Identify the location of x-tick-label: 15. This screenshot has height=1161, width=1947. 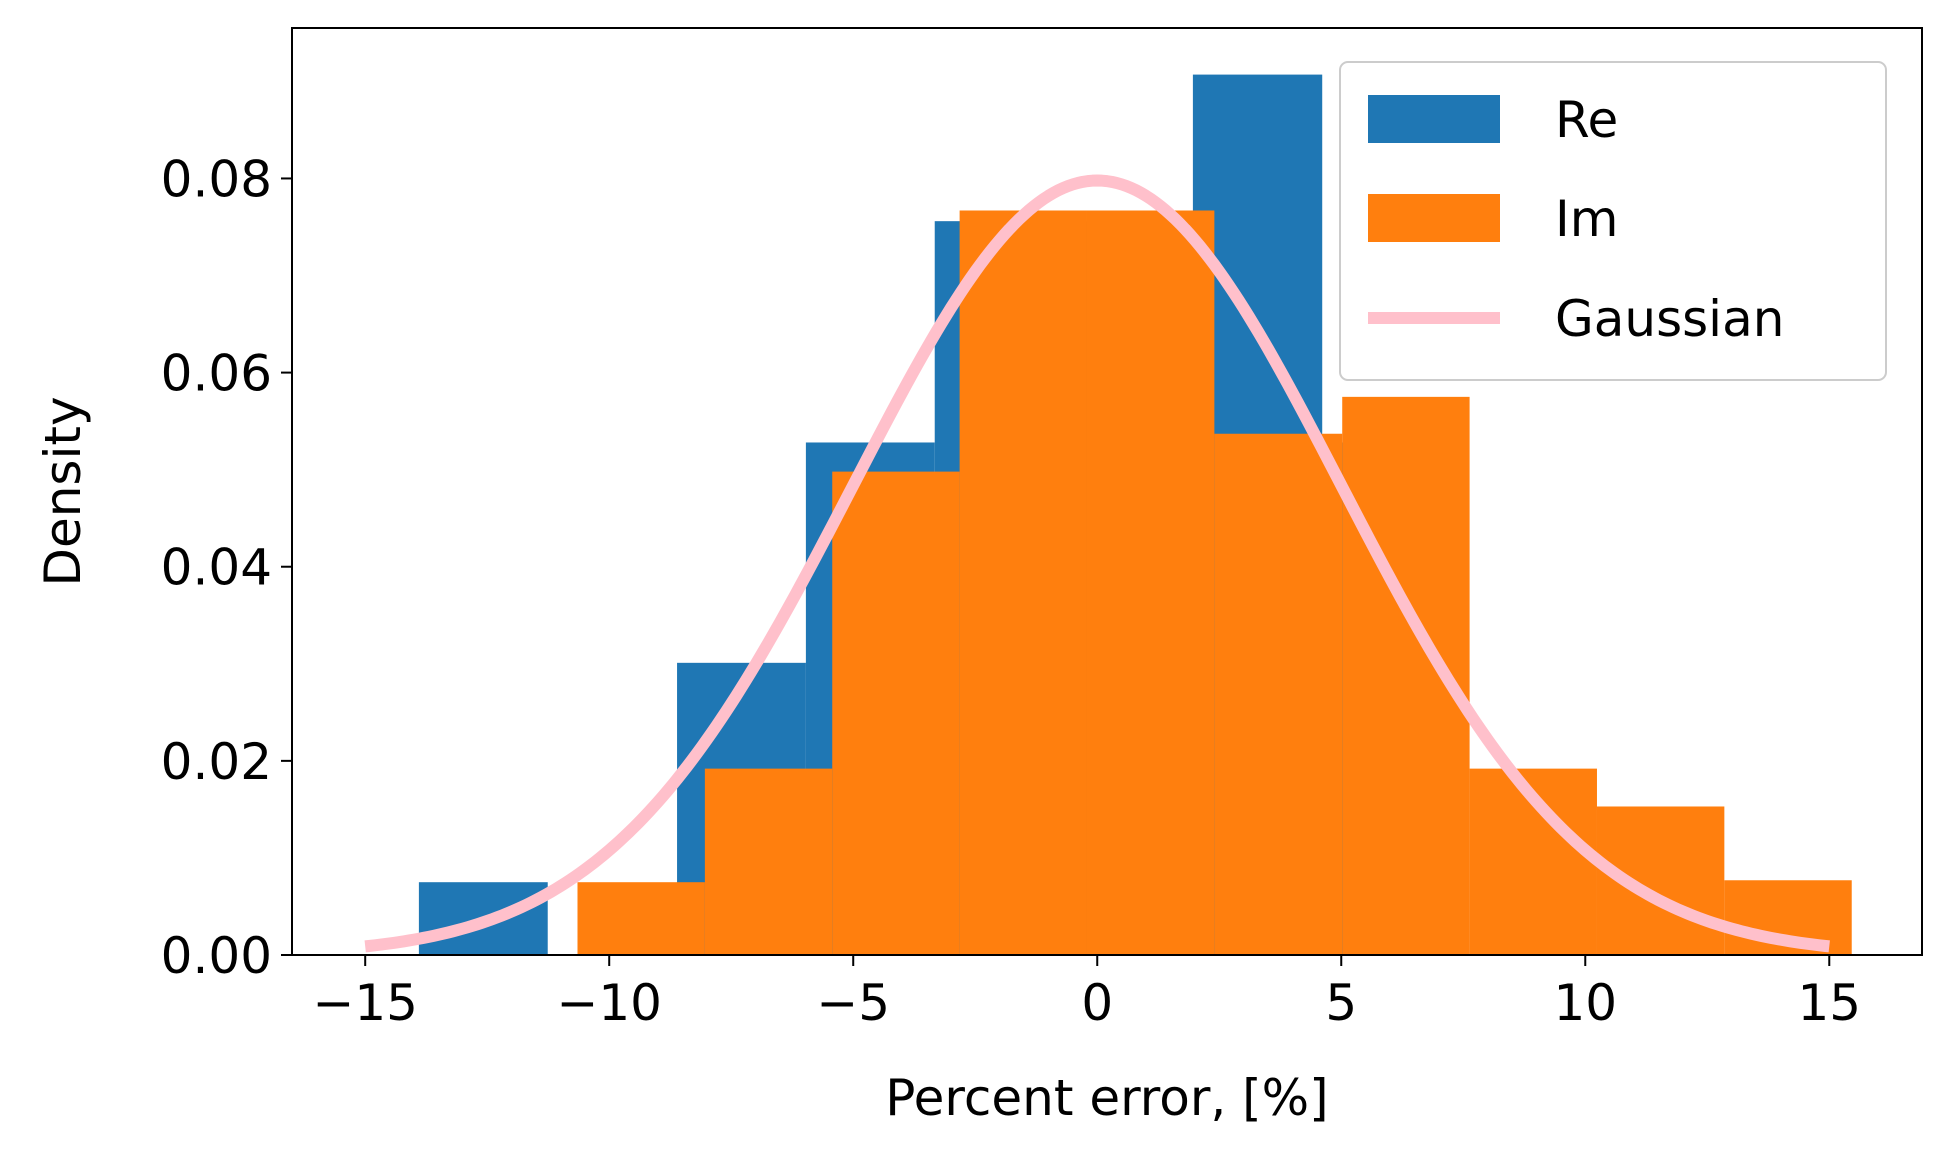
(1829, 1003).